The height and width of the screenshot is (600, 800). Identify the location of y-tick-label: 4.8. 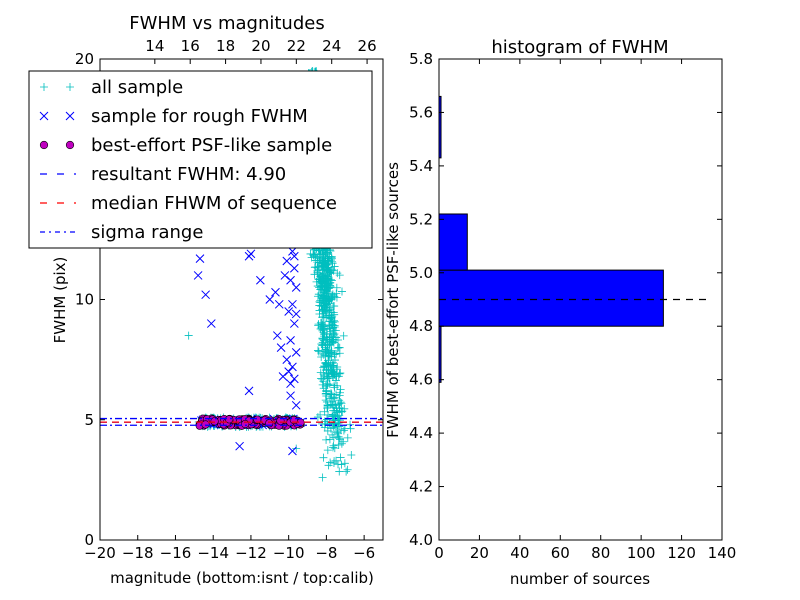
(421, 326).